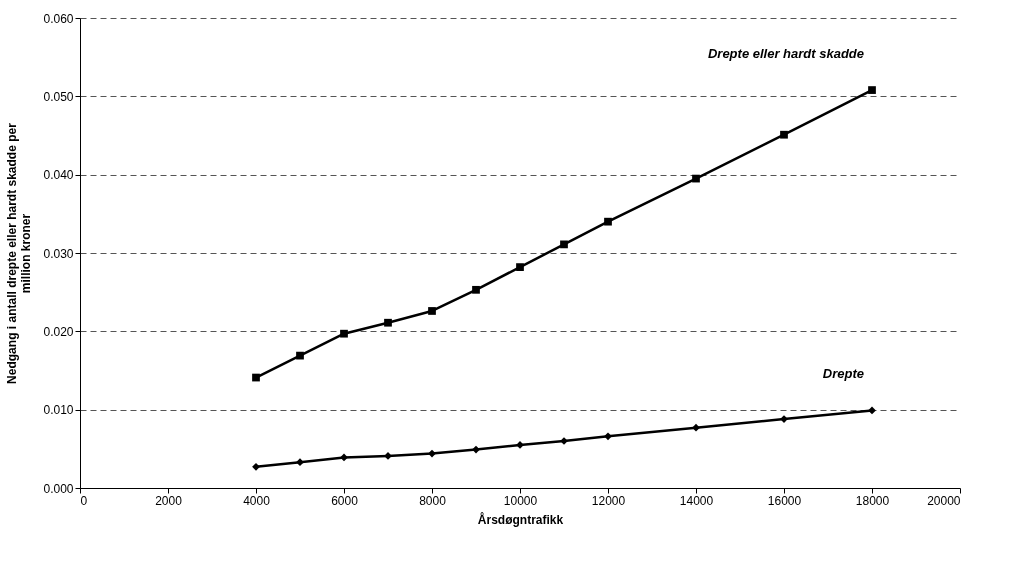  Describe the element at coordinates (84, 500) in the screenshot. I see `x-tick-label: 0` at that location.